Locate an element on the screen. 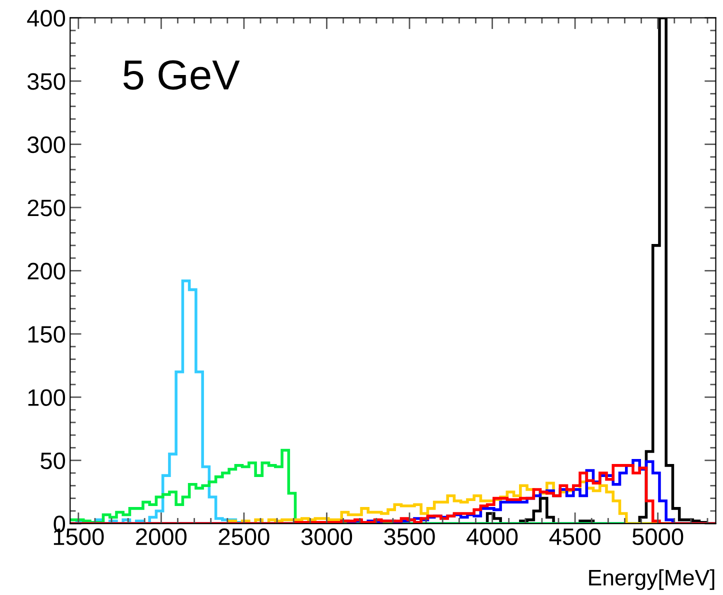 Image resolution: width=723 pixels, height=595 pixels. y-tick-label: 400 is located at coordinates (46, 18).